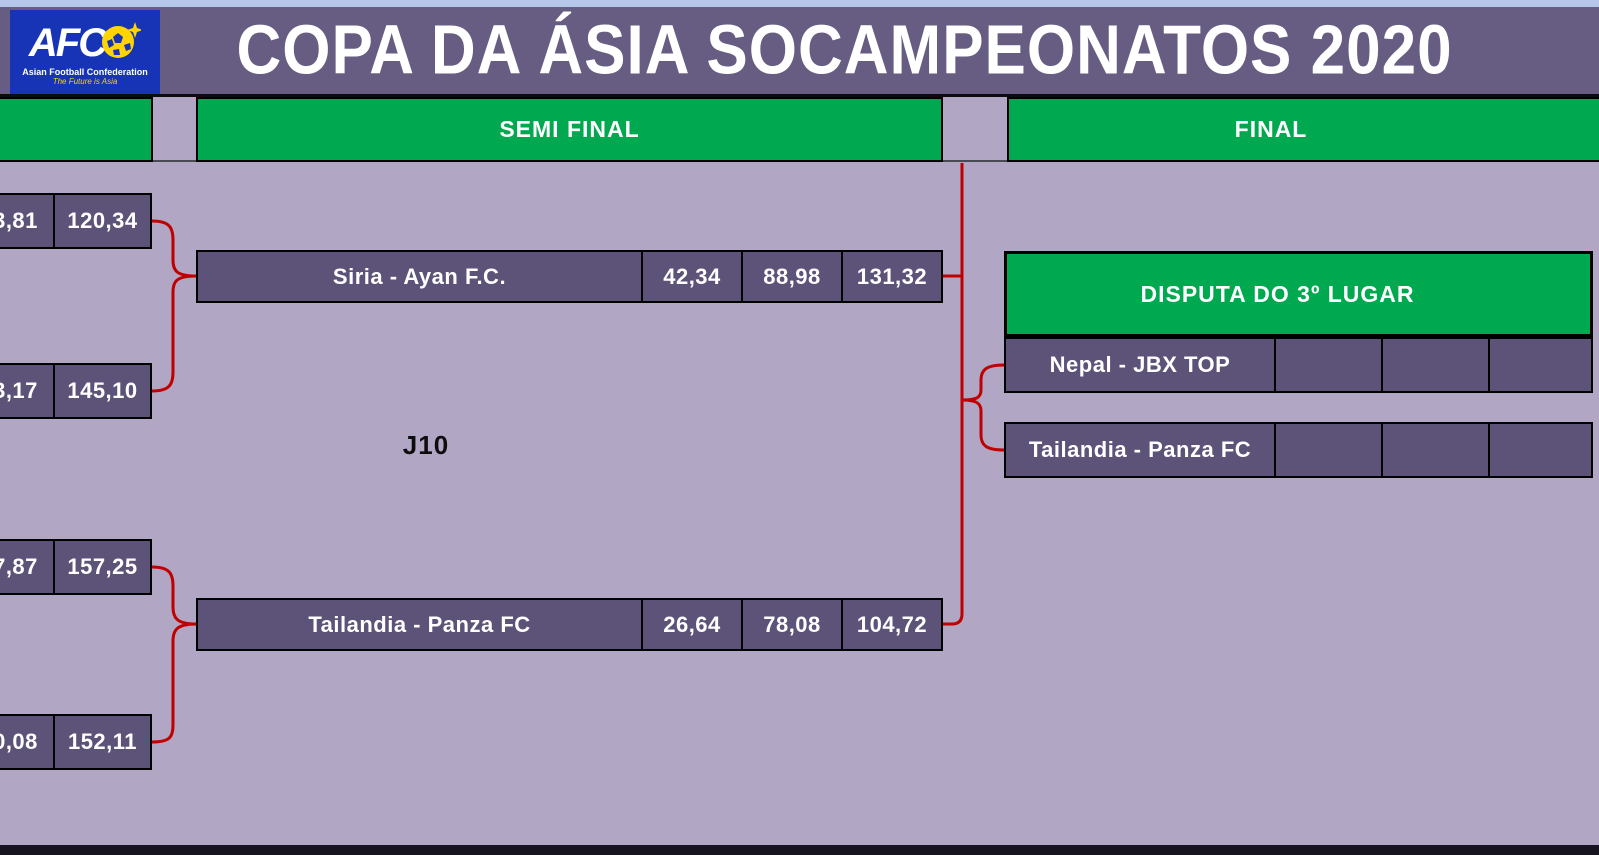  Describe the element at coordinates (101, 221) in the screenshot. I see `feed-1-score-b: 120,34` at that location.